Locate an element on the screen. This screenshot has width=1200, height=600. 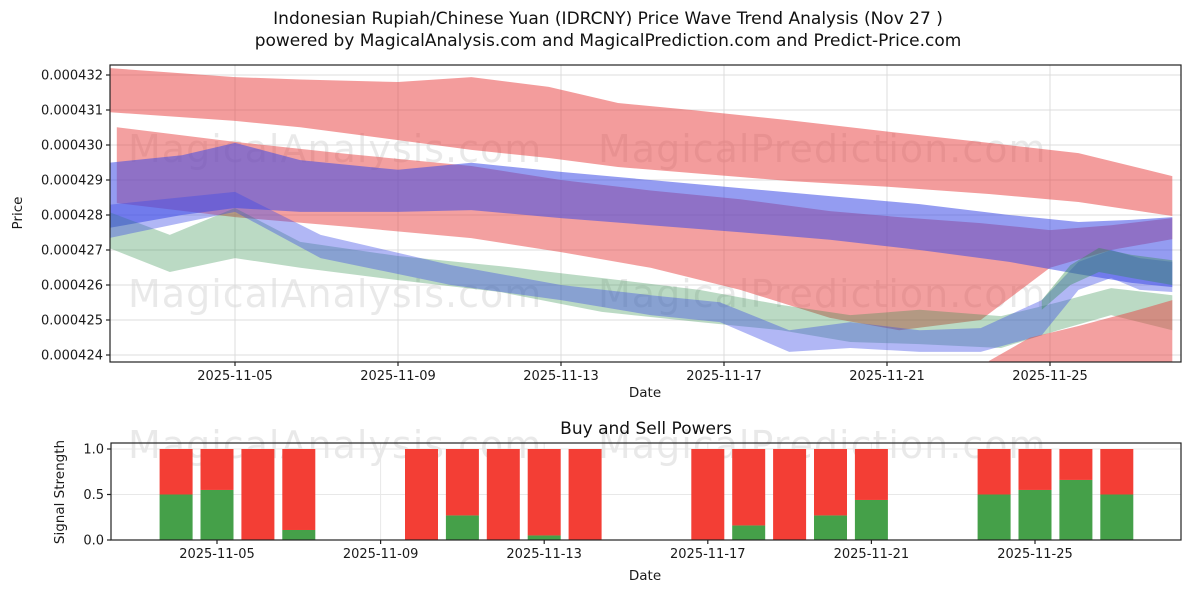
y-tick-label: 0.000430 is located at coordinates (72, 146).